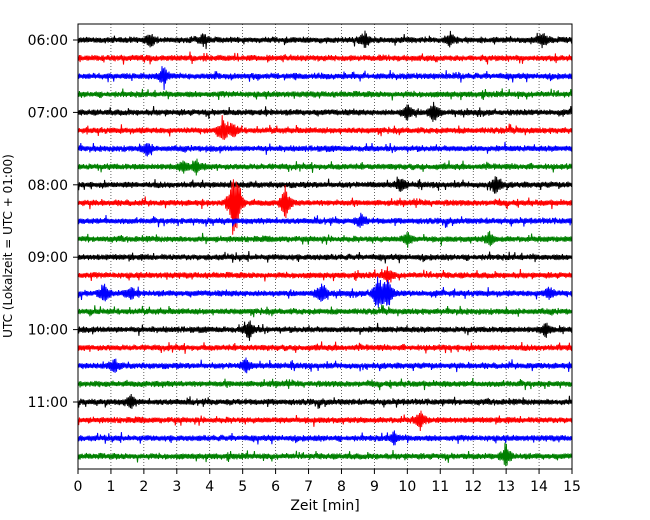  What do you see at coordinates (275, 487) in the screenshot?
I see `x-tick-label: 6` at bounding box center [275, 487].